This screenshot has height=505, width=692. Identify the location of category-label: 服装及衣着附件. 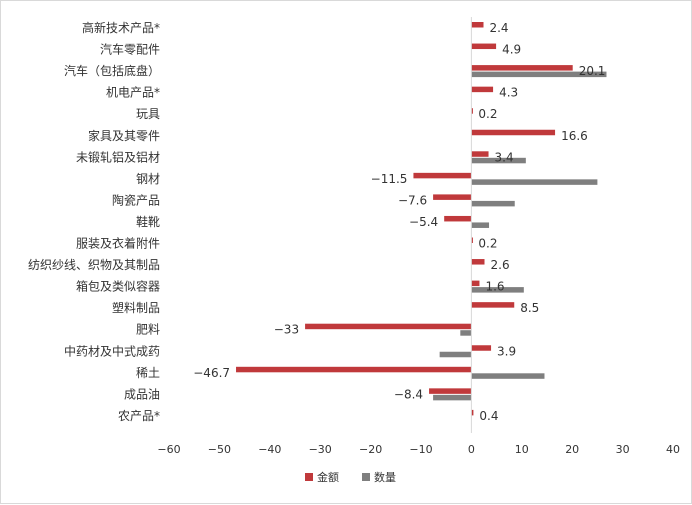
(118, 243).